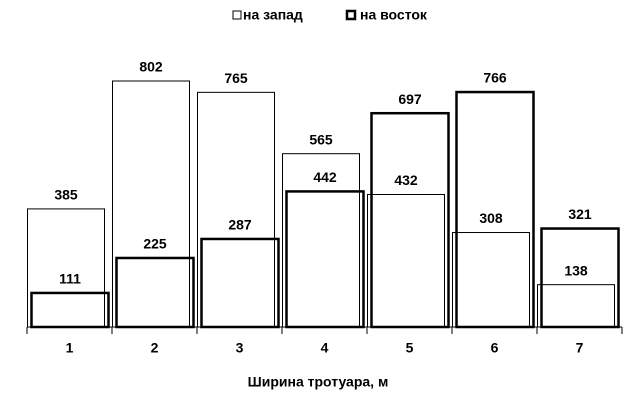 The height and width of the screenshot is (403, 643). I want to click on x-tick-label: 5, so click(410, 348).